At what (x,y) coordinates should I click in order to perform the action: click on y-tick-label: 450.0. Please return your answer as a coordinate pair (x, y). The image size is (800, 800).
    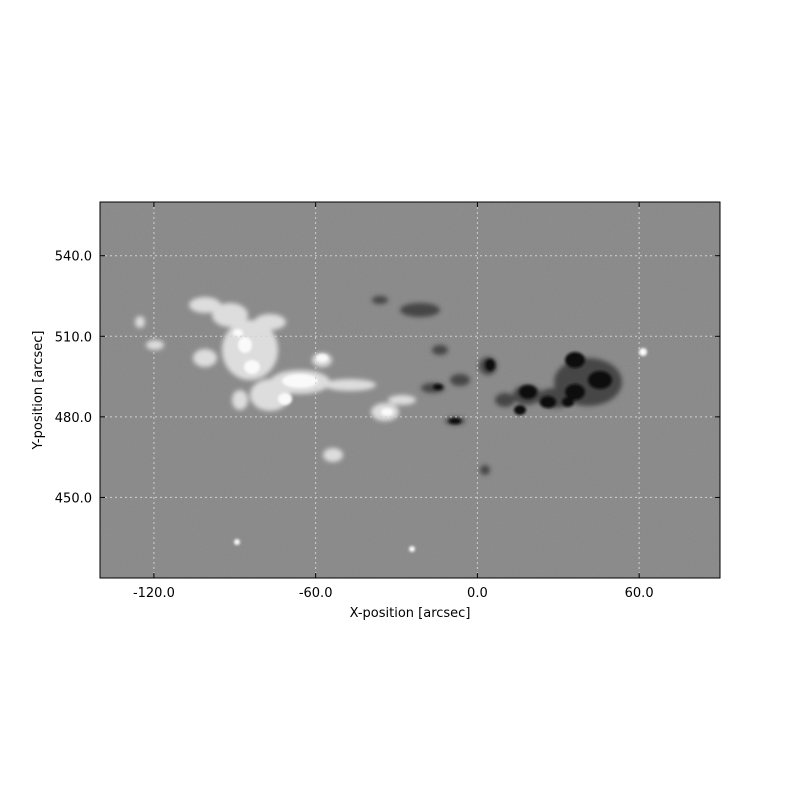
    Looking at the image, I should click on (73, 498).